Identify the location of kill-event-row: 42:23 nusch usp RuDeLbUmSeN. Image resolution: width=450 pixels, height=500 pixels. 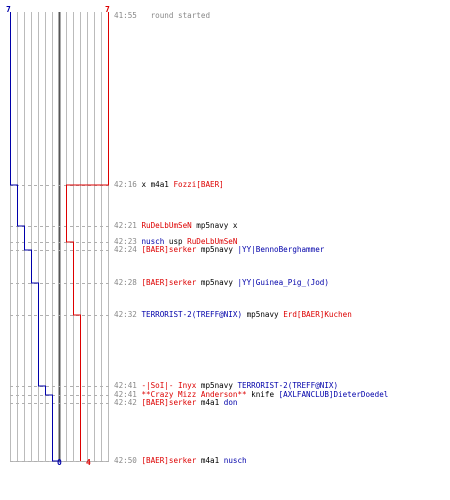
(175, 242).